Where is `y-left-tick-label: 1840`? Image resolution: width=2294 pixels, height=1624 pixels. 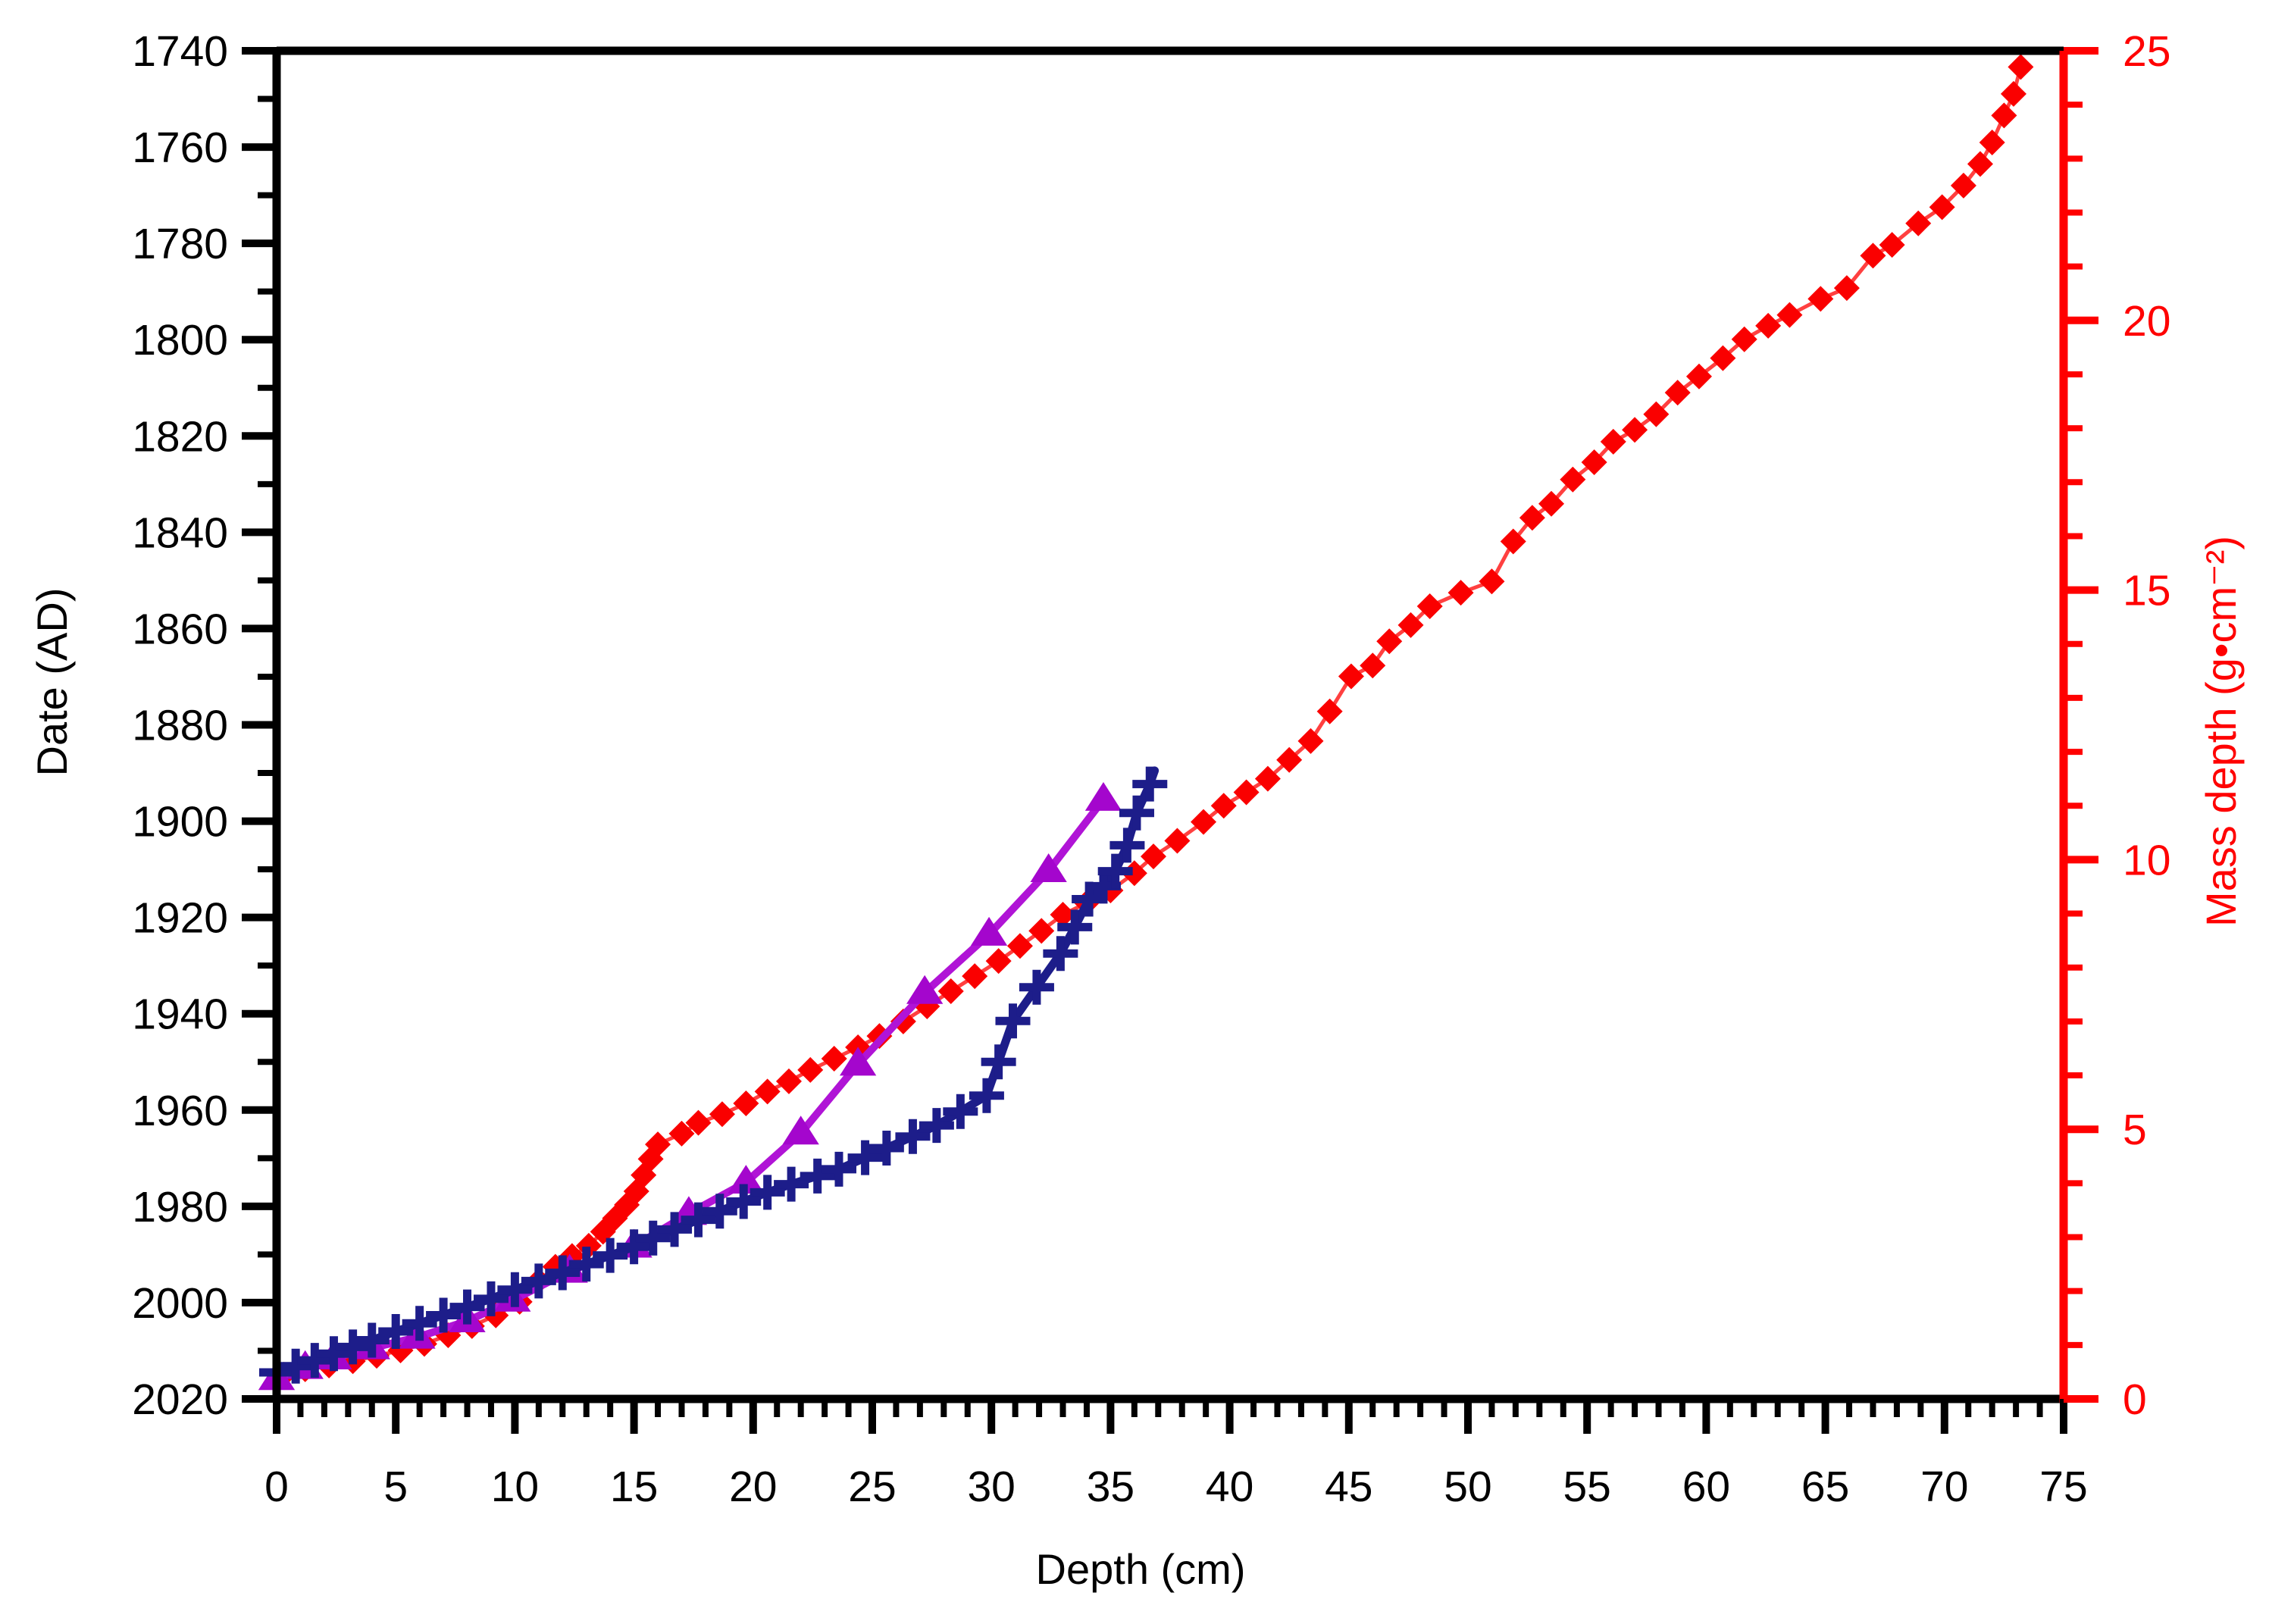 y-left-tick-label: 1840 is located at coordinates (180, 532).